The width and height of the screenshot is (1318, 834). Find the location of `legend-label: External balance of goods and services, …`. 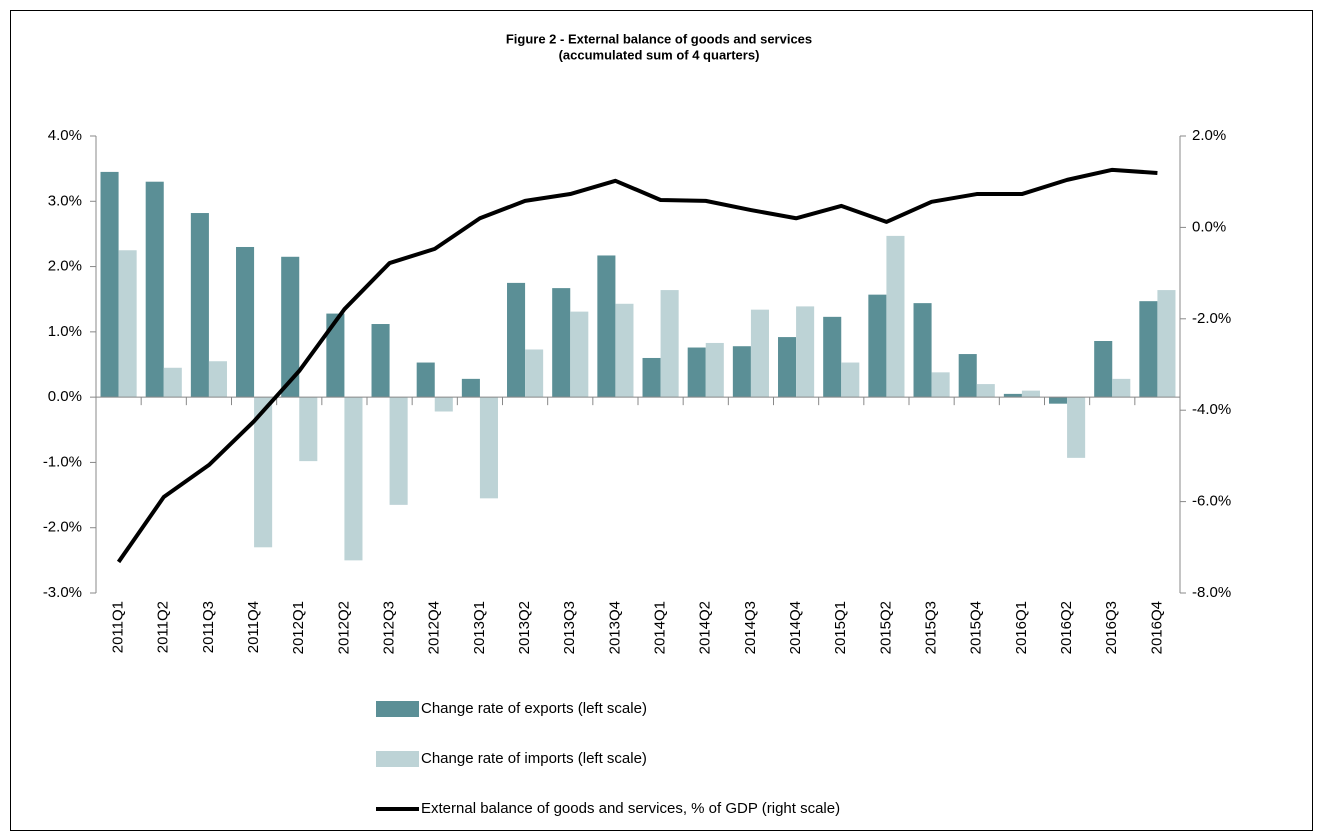

legend-label: External balance of goods and services, … is located at coordinates (630, 808).